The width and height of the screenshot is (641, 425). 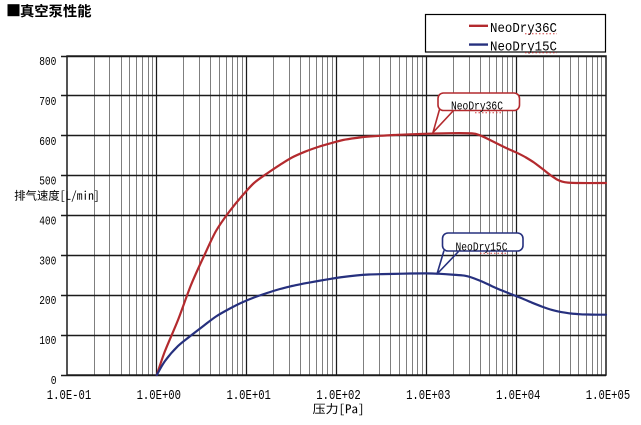 I want to click on svg-text: 1.0E+05, so click(x=608, y=396).